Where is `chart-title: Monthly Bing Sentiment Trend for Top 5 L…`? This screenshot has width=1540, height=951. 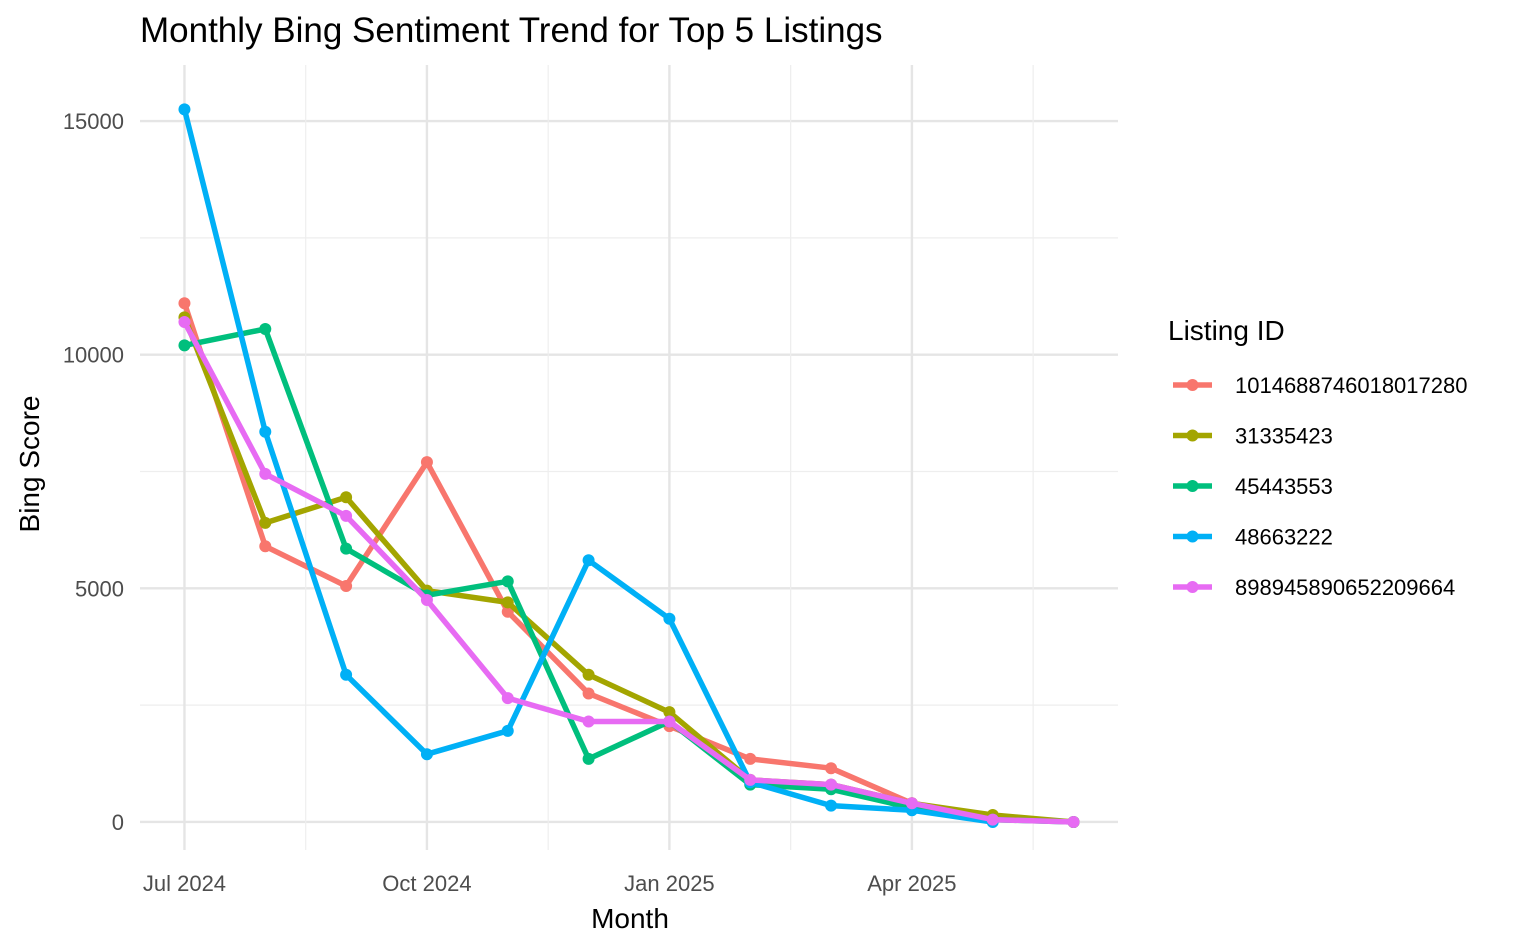 chart-title: Monthly Bing Sentiment Trend for Top 5 L… is located at coordinates (511, 30).